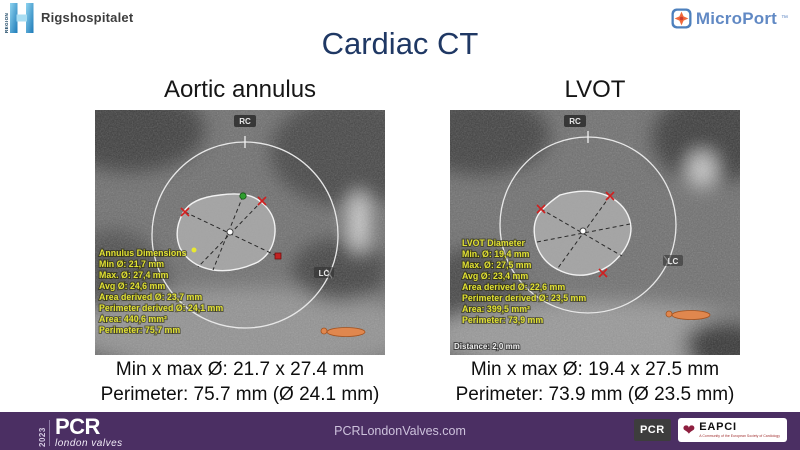  What do you see at coordinates (161, 308) in the screenshot?
I see `ct-overlay-line: Perimeter derived Ø: 24,1 mm` at bounding box center [161, 308].